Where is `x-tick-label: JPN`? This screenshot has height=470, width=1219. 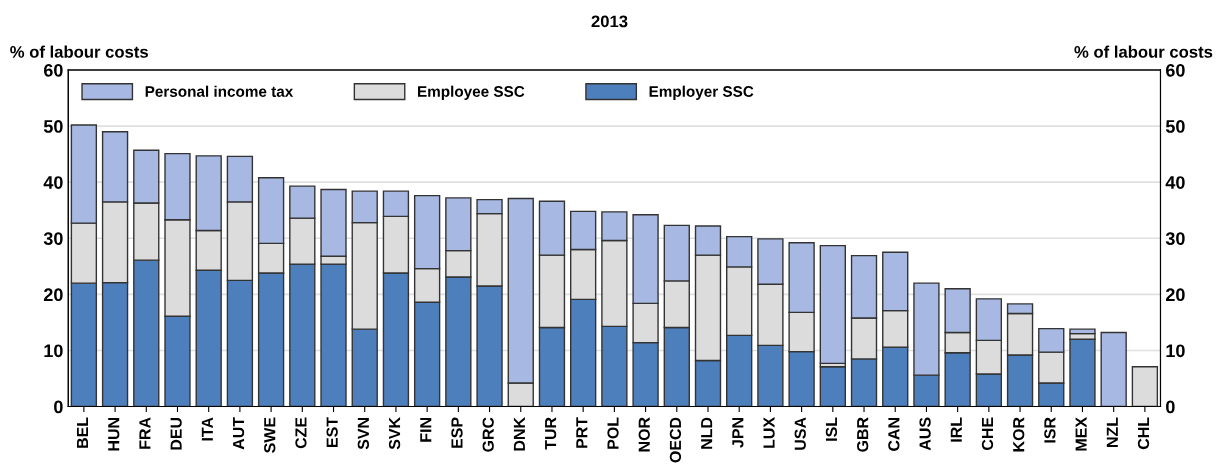
x-tick-label: JPN is located at coordinates (738, 433).